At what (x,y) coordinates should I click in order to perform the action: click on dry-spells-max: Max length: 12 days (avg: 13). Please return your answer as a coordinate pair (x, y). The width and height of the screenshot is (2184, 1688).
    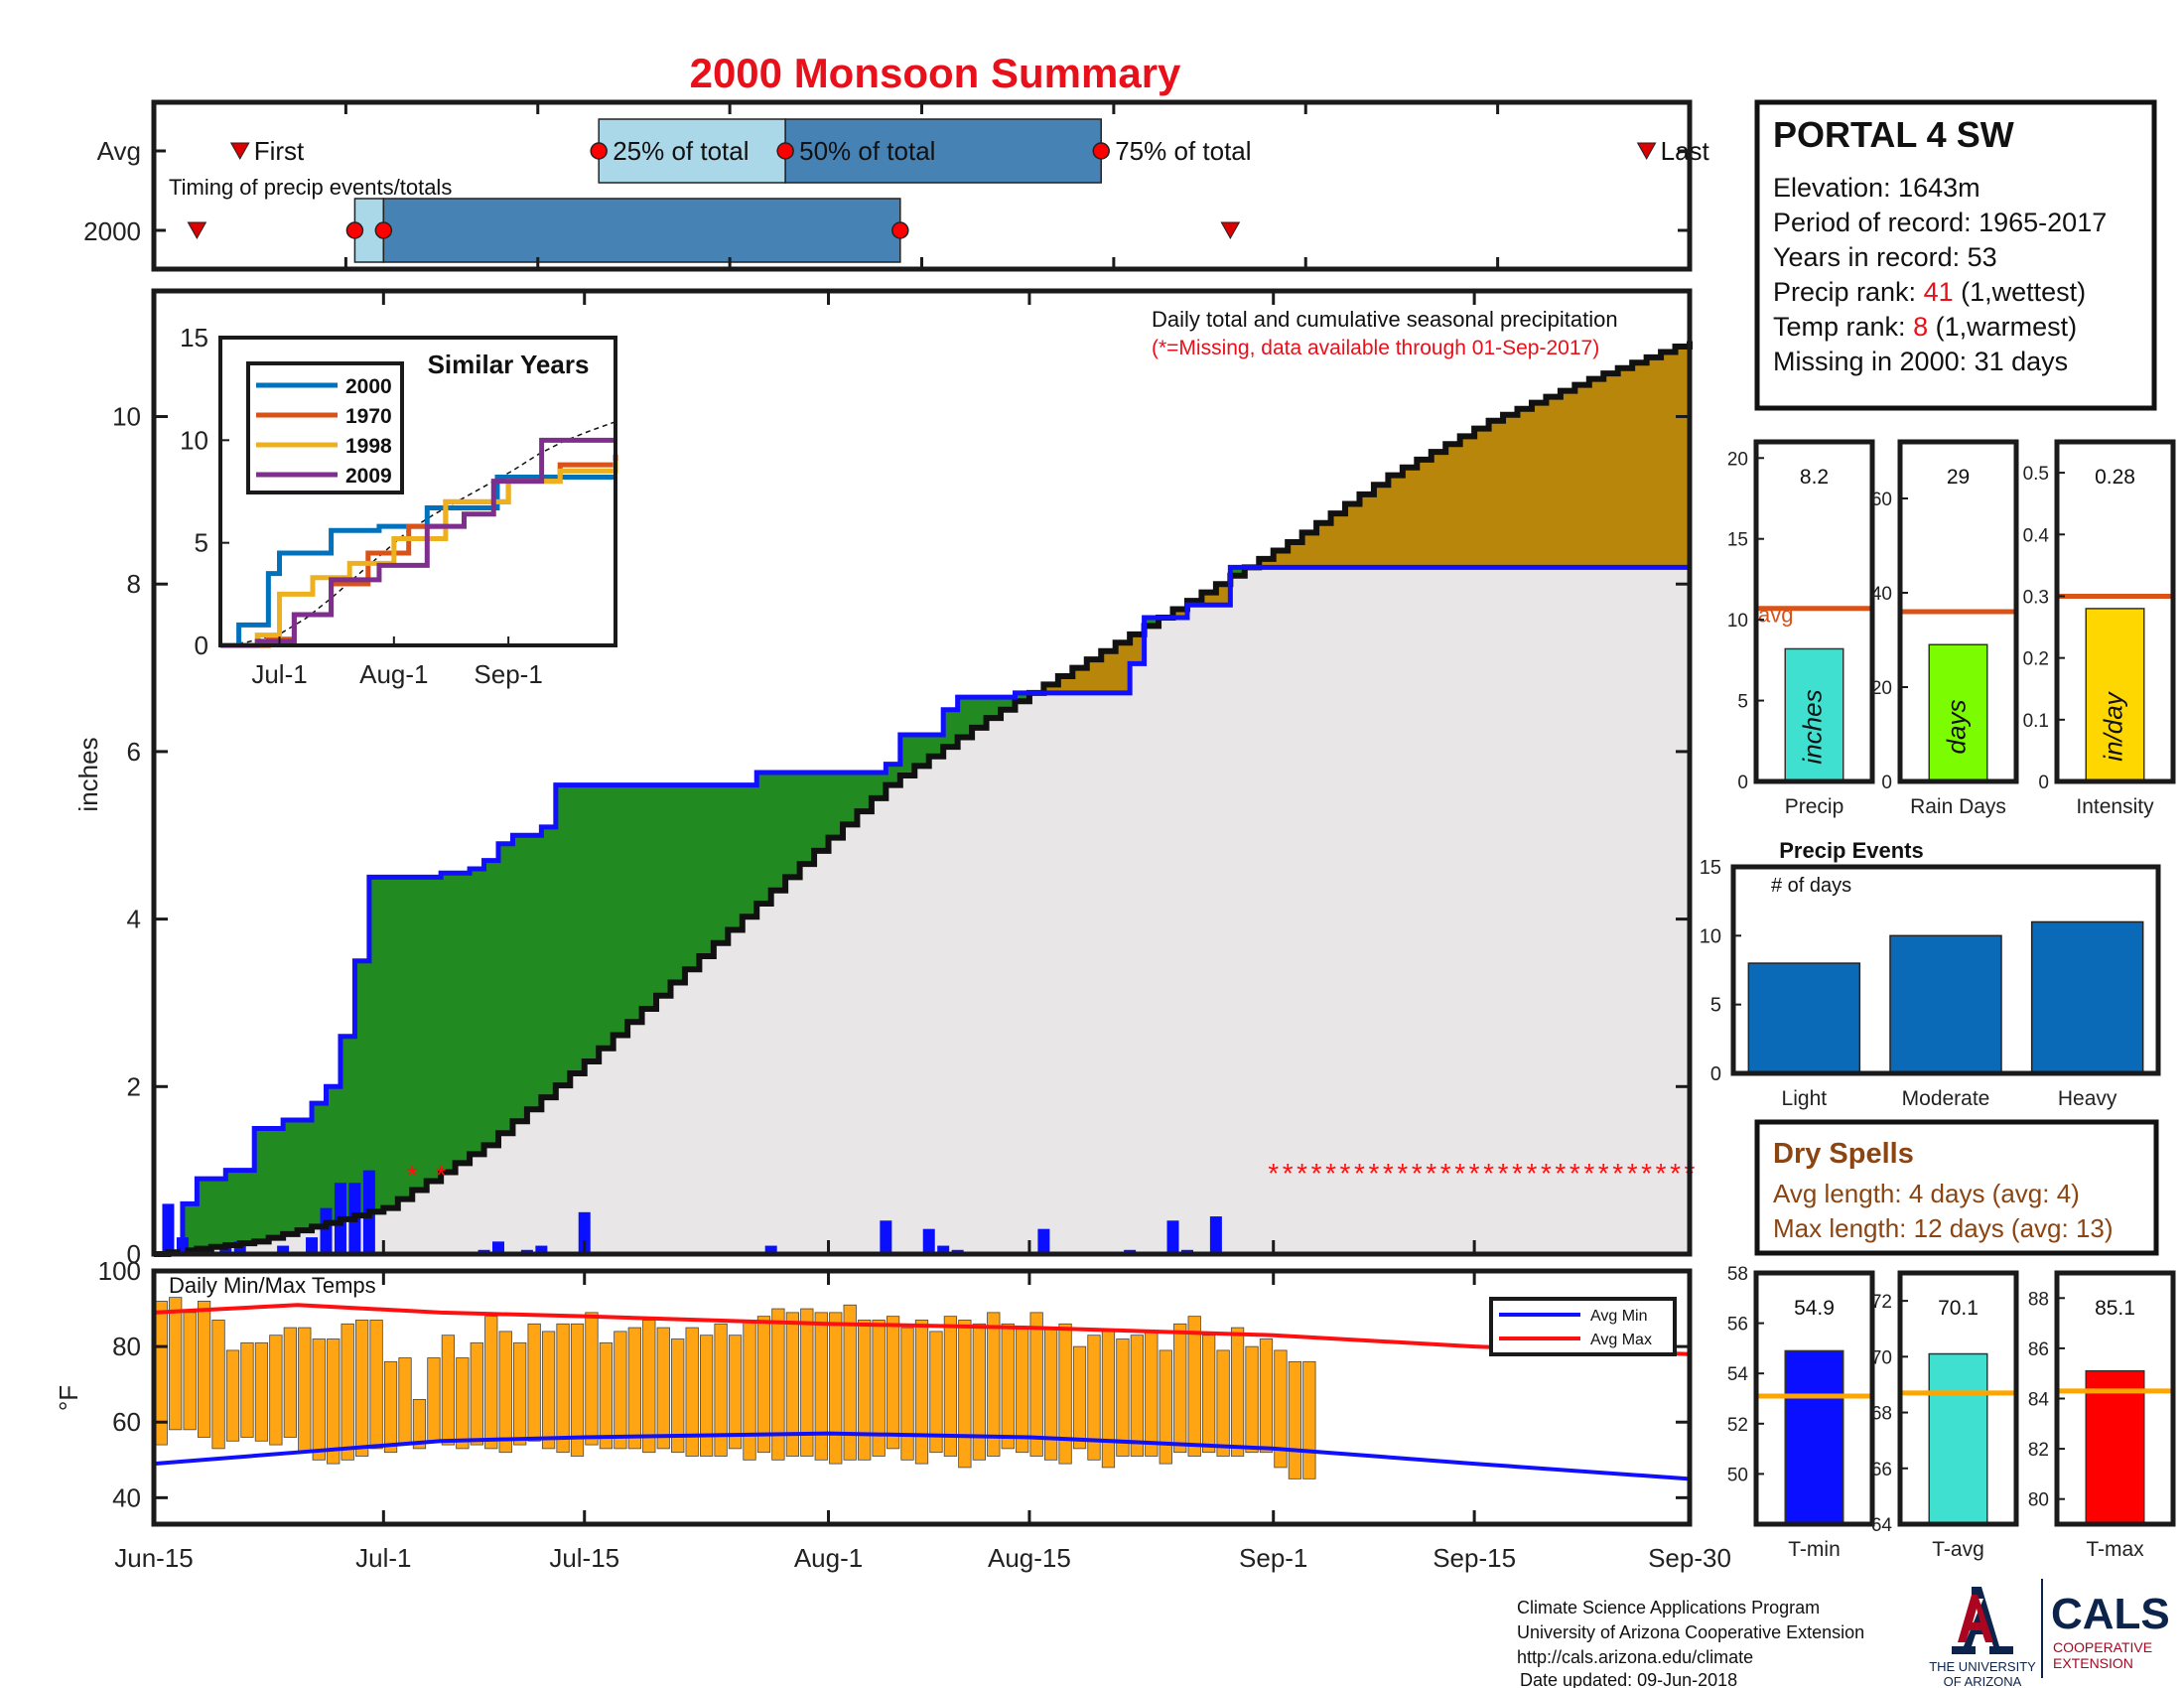
    Looking at the image, I should click on (1943, 1228).